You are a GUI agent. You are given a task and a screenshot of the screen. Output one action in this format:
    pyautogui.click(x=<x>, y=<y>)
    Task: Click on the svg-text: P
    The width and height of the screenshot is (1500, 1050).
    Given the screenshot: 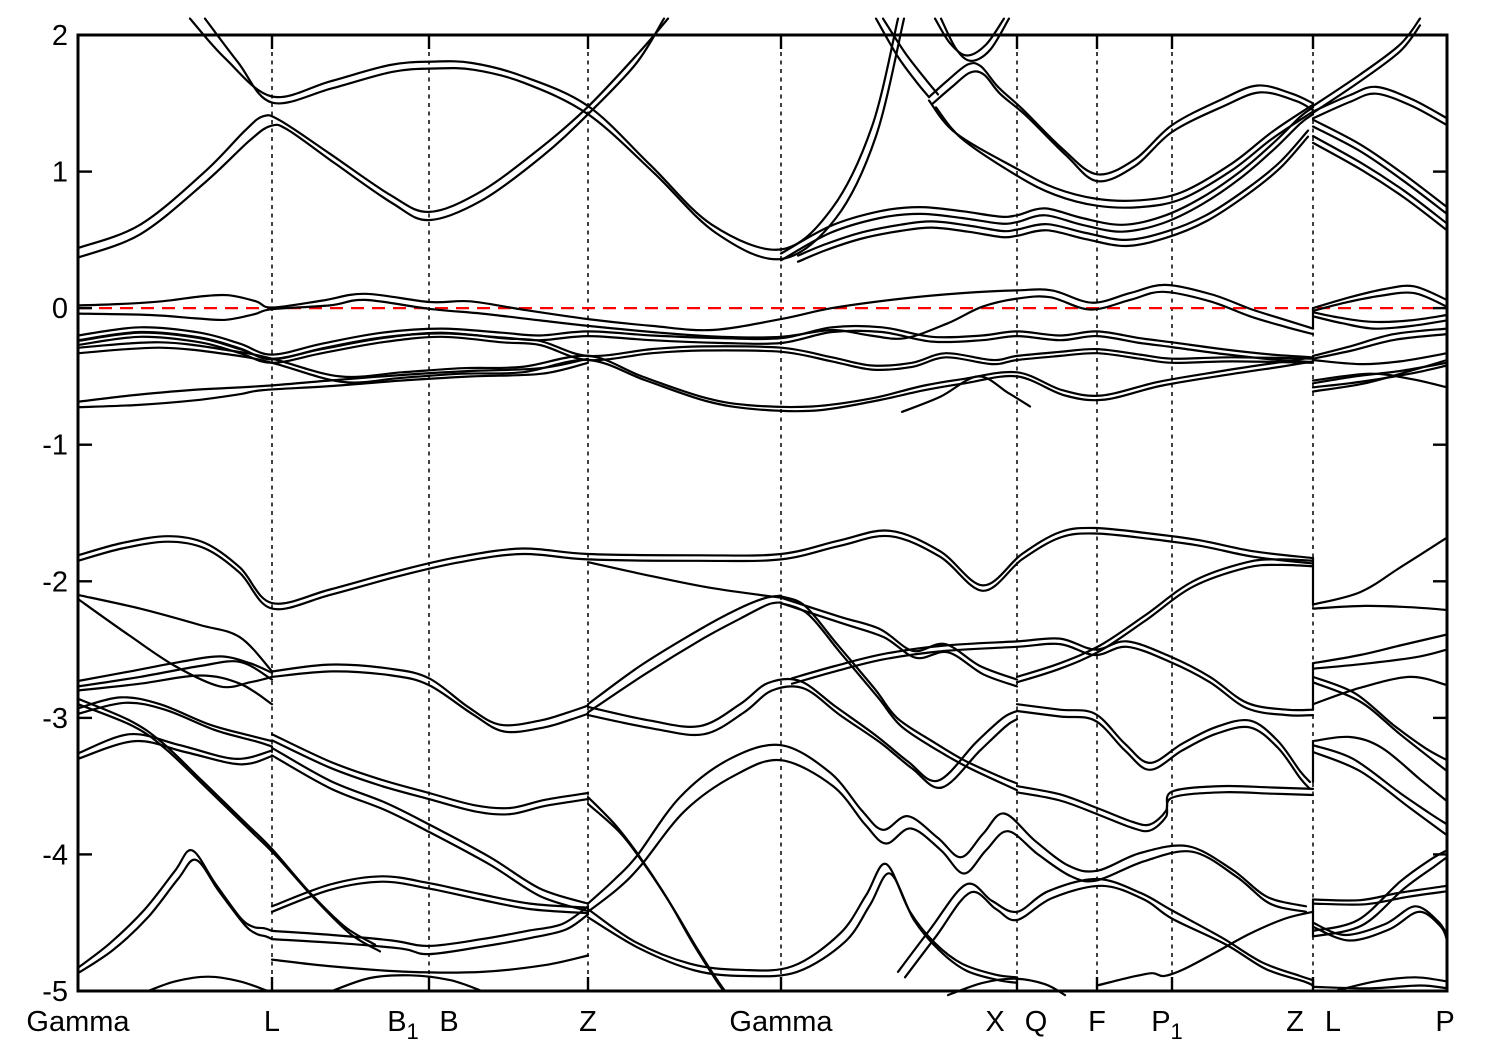 What is the action you would take?
    pyautogui.click(x=1444, y=1022)
    